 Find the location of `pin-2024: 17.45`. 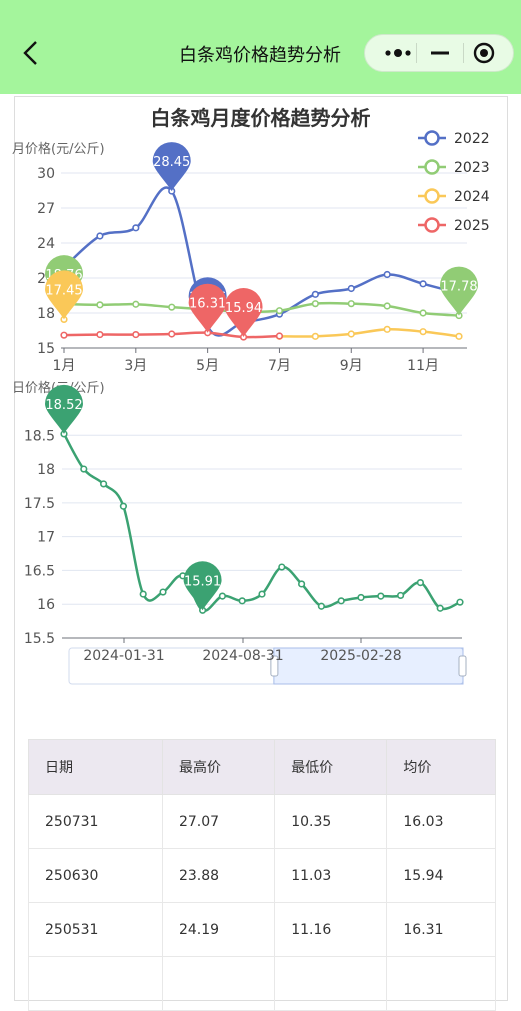

pin-2024: 17.45 is located at coordinates (64, 295).